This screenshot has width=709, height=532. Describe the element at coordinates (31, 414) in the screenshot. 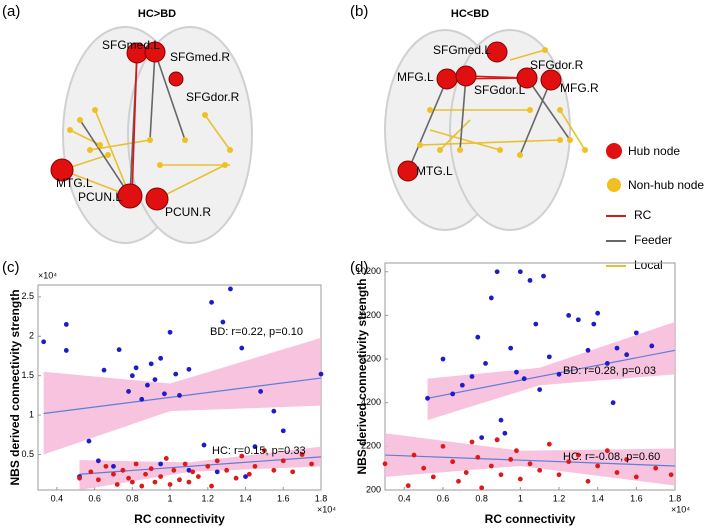

I see `y-tick-label: 1` at that location.